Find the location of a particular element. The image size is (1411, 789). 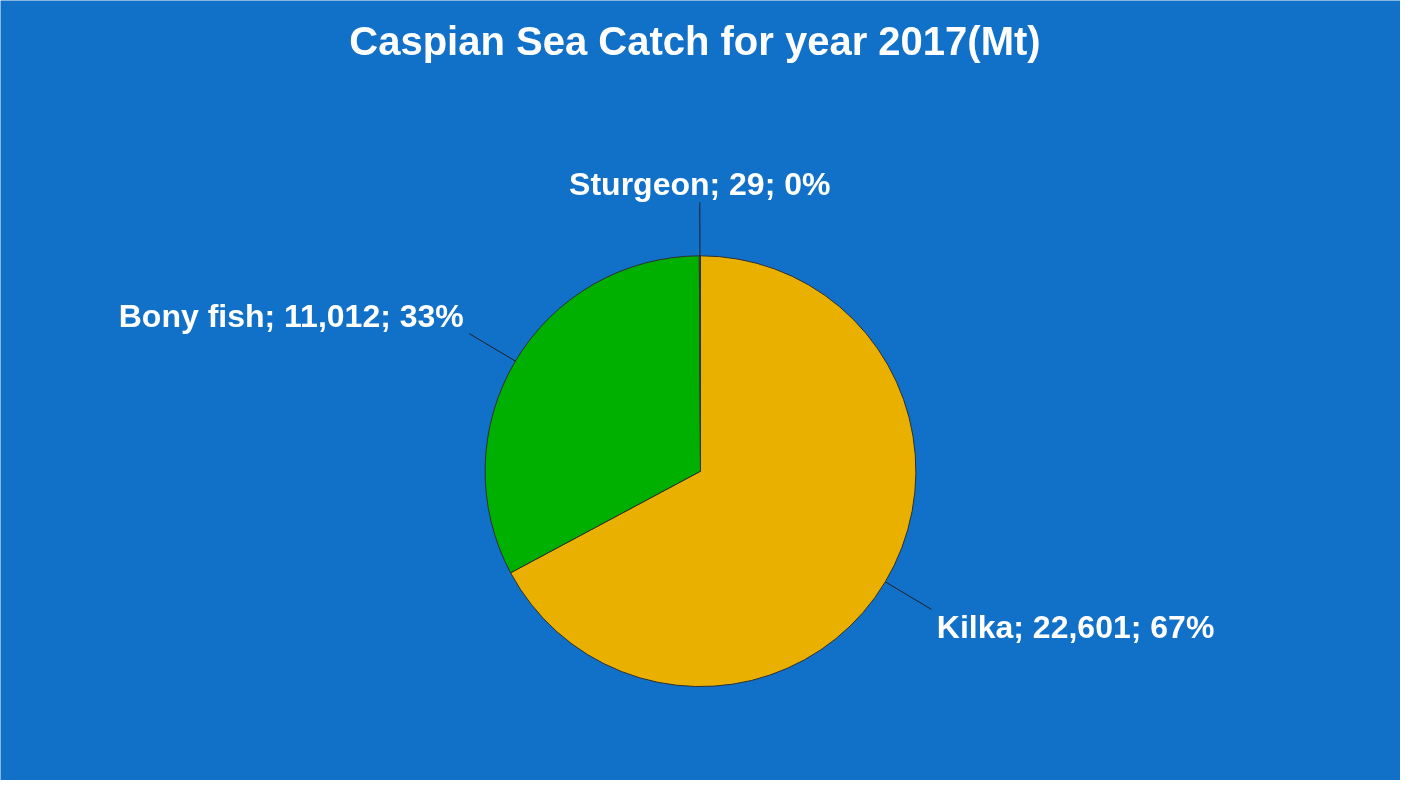

chart-title: Caspian Sea Catch for year 2017(Mt) is located at coordinates (695, 40).